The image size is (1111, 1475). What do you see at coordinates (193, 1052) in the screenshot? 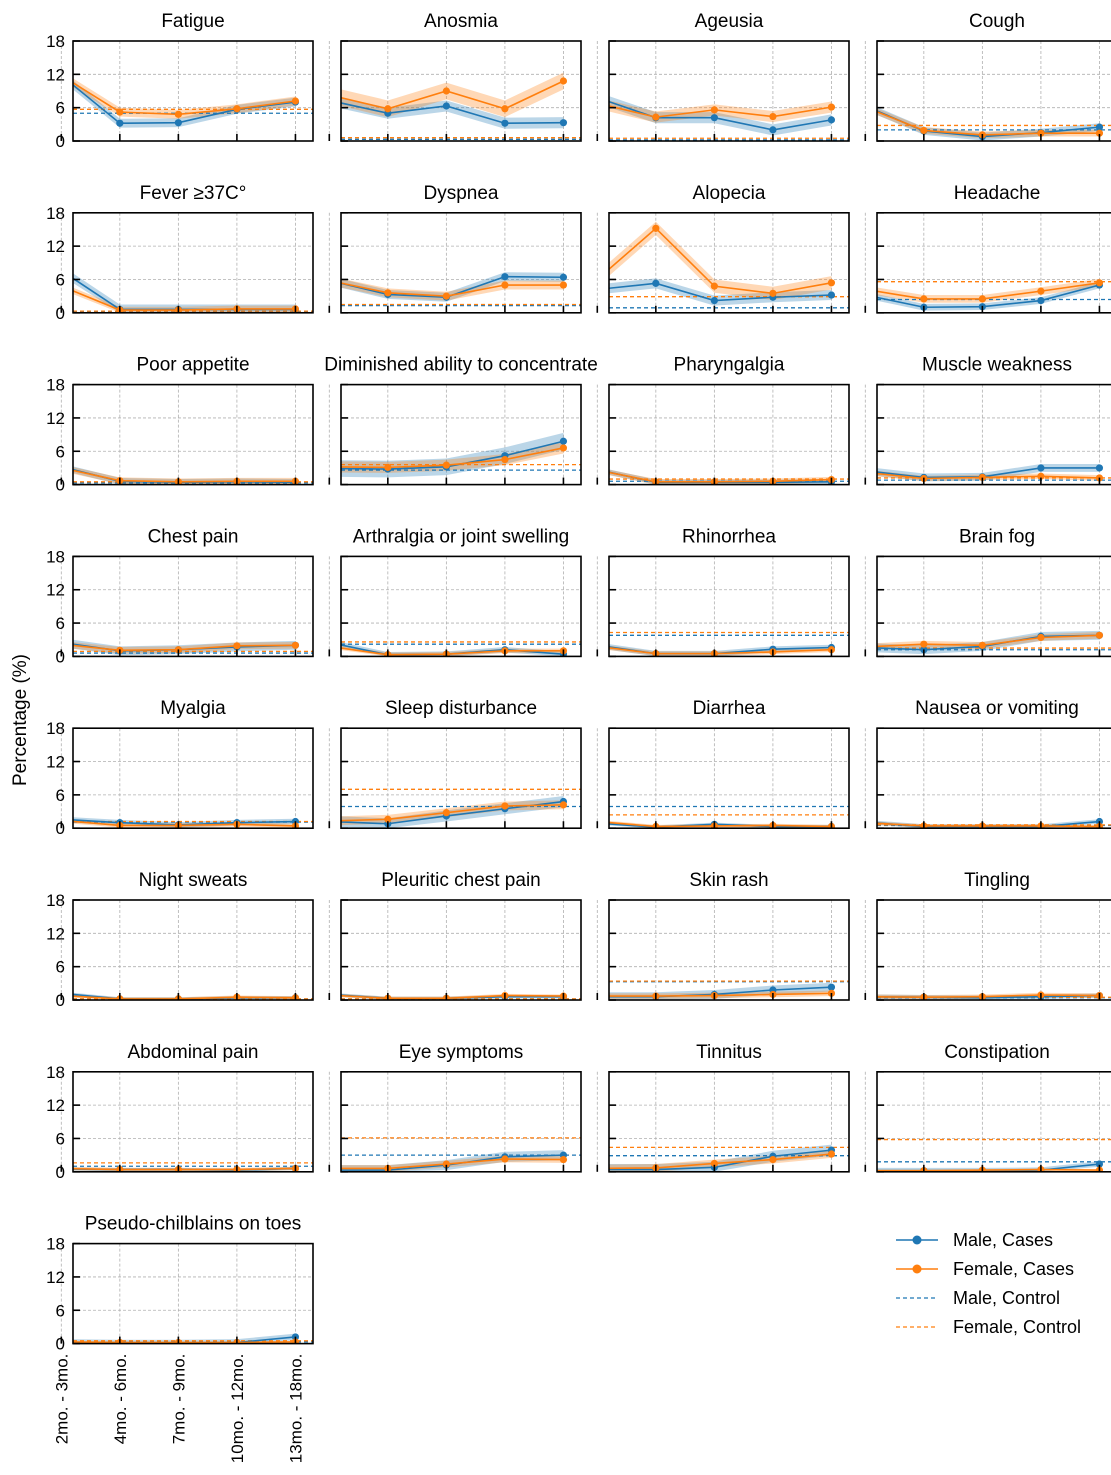
I see `panel-title: Abdominal pain` at bounding box center [193, 1052].